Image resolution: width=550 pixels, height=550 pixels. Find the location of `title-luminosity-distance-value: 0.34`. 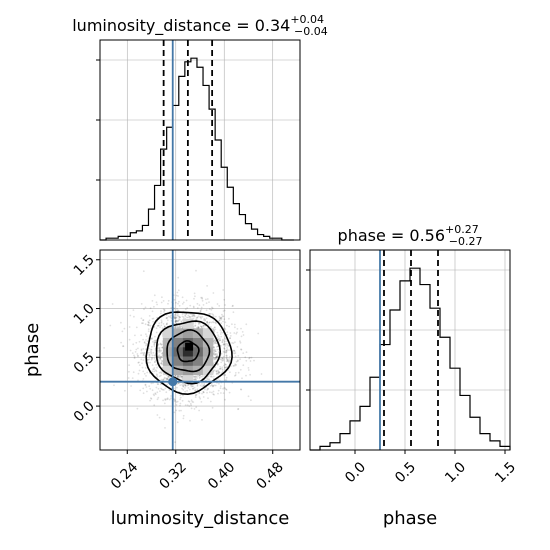

title-luminosity-distance-value: 0.34 is located at coordinates (273, 25).